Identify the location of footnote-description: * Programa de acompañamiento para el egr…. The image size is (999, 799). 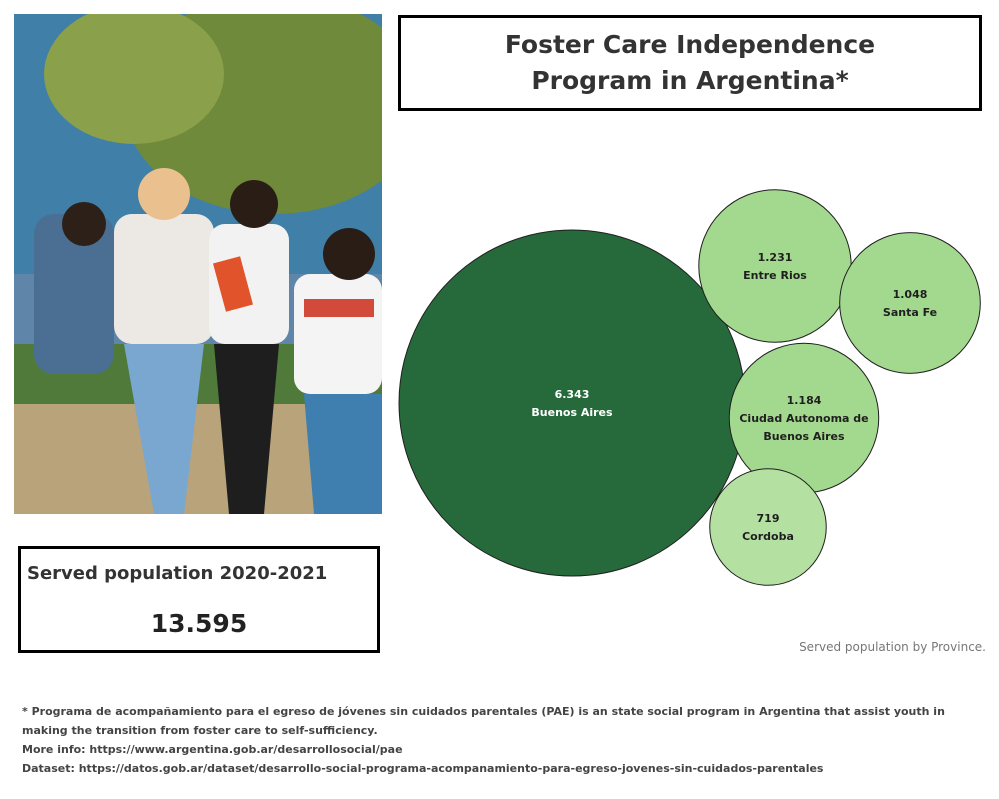
(483, 721).